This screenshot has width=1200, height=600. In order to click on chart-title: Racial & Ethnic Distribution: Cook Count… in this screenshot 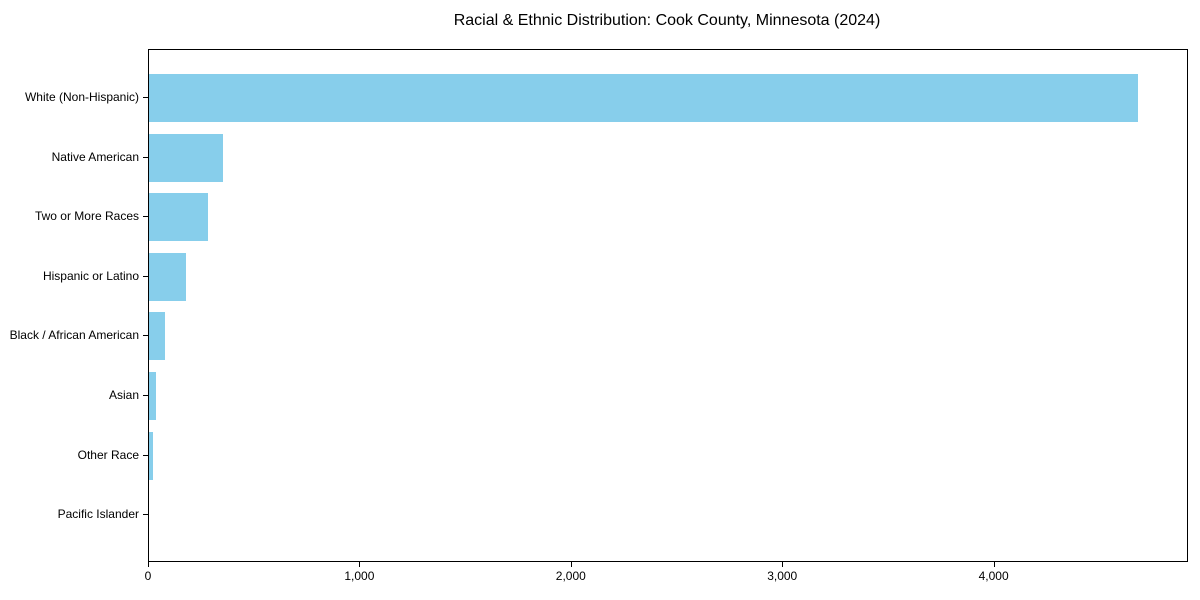, I will do `click(667, 20)`.